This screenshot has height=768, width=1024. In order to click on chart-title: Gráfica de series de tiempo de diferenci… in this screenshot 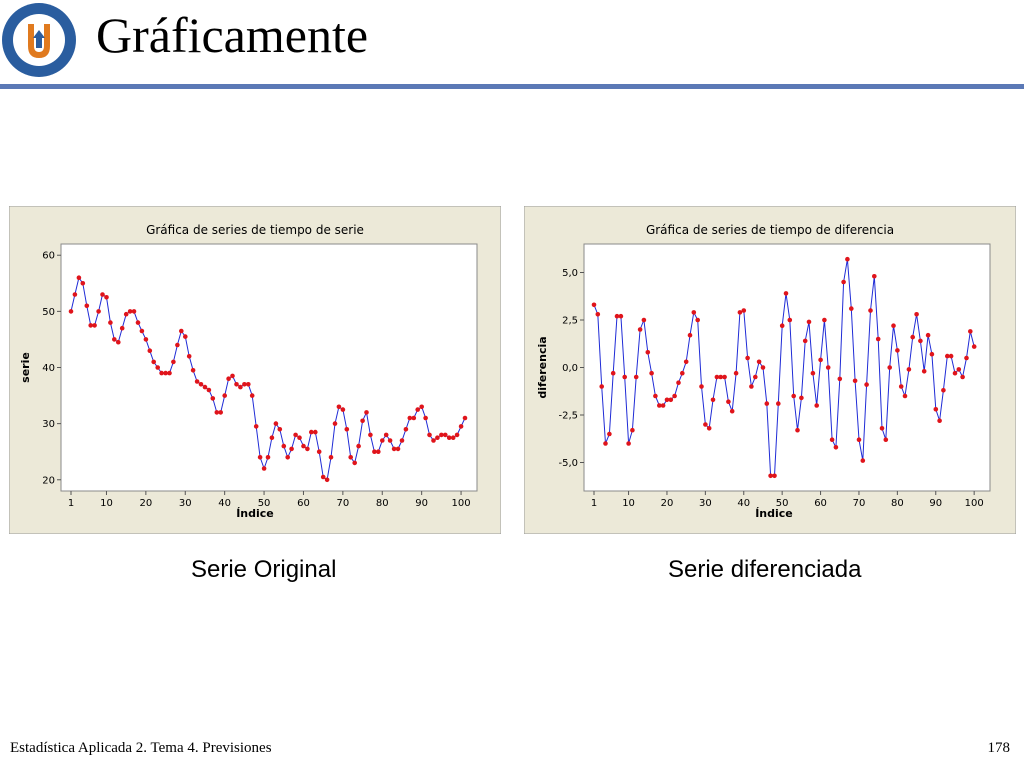, I will do `click(770, 230)`.